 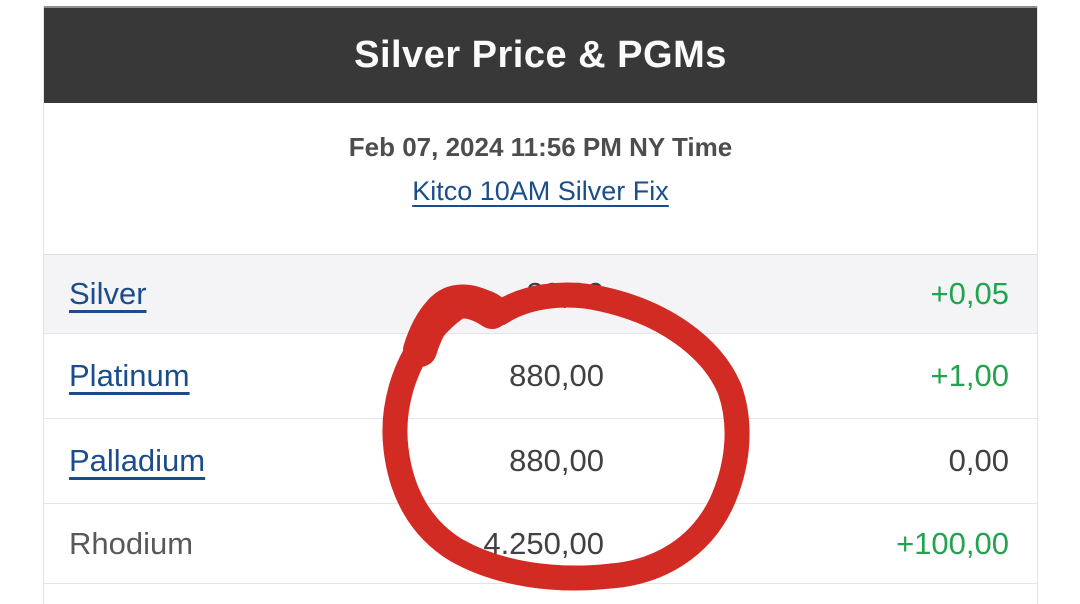 I want to click on table-row-palladium: Palladium 880,00 0,00, so click(x=540, y=461).